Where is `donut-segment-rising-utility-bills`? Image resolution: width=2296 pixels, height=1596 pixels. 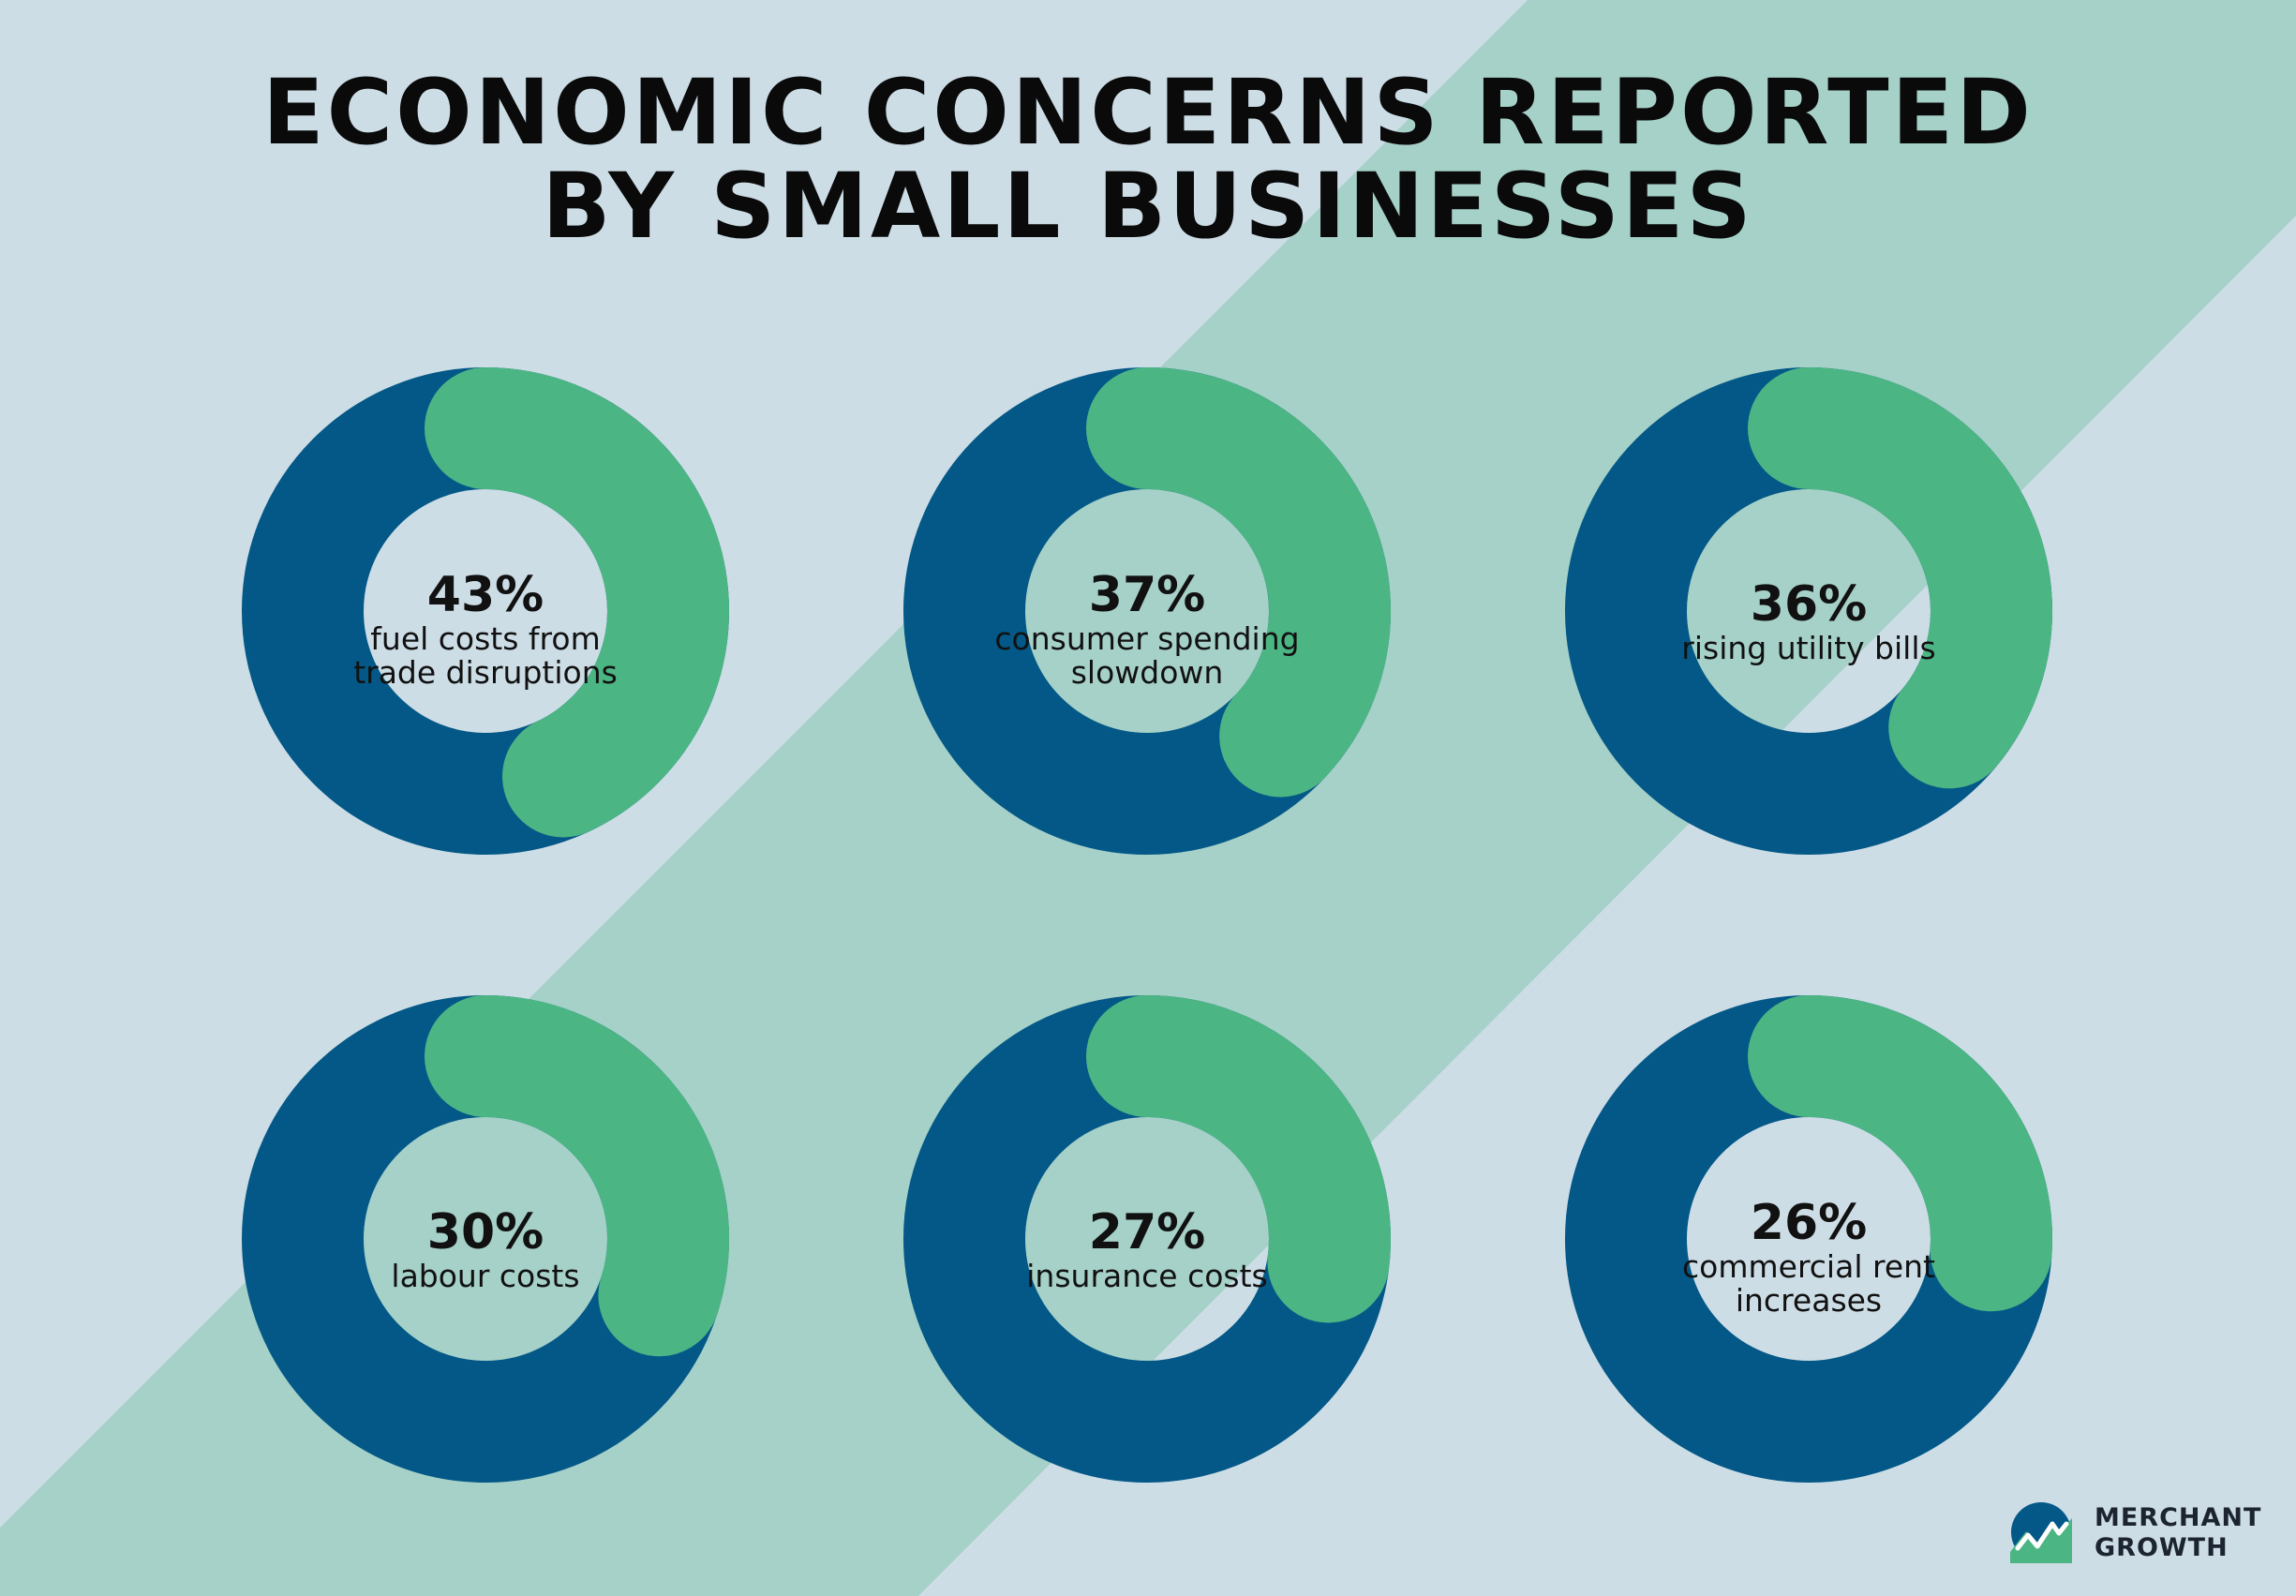
donut-segment-rising-utility-bills is located at coordinates (1900, 578).